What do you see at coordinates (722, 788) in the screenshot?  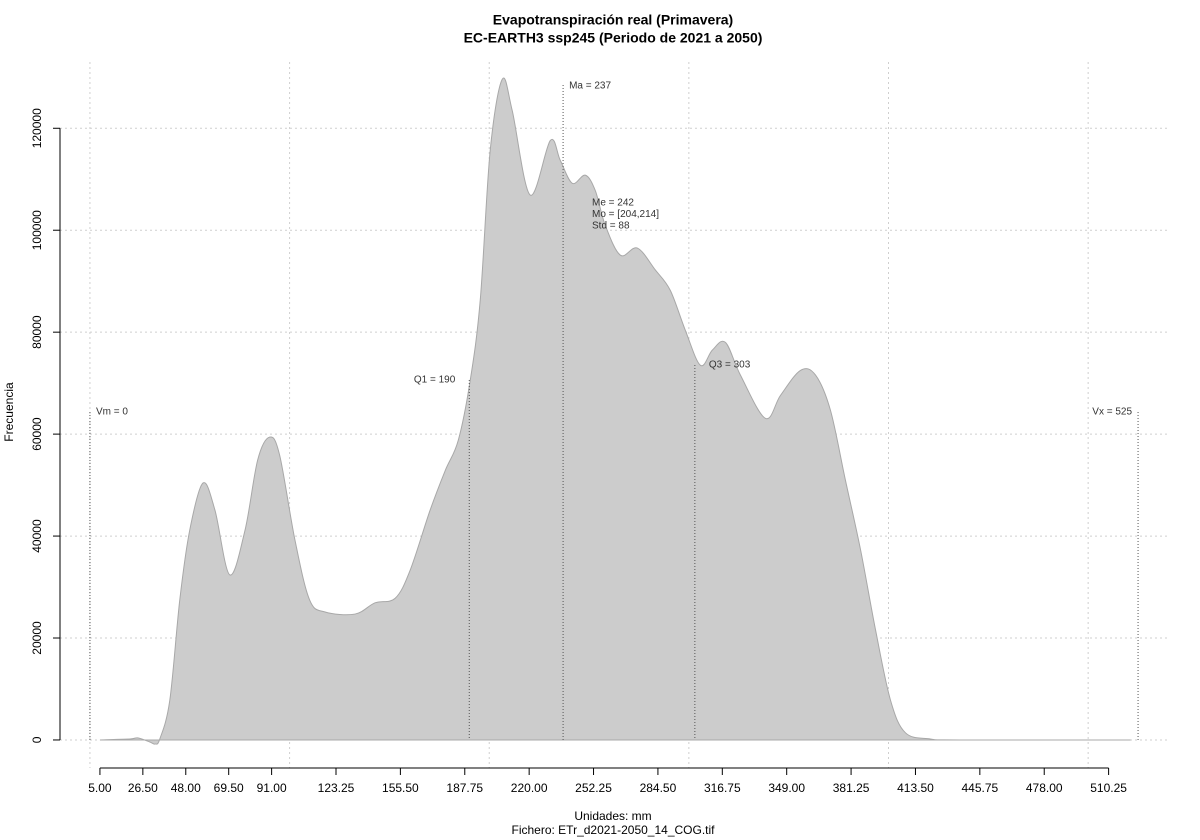 I see `x-tick-label: 316.75` at bounding box center [722, 788].